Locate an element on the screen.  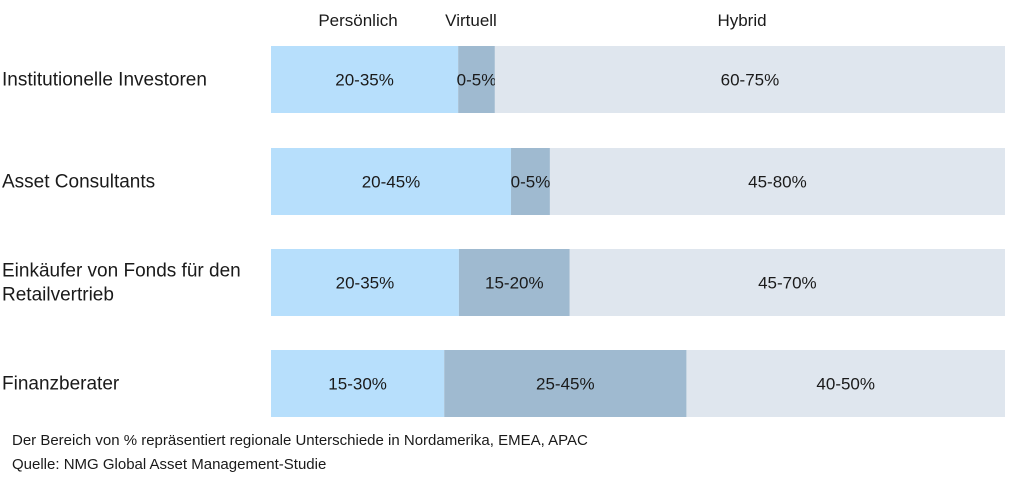
data-label: 20-45% is located at coordinates (391, 182).